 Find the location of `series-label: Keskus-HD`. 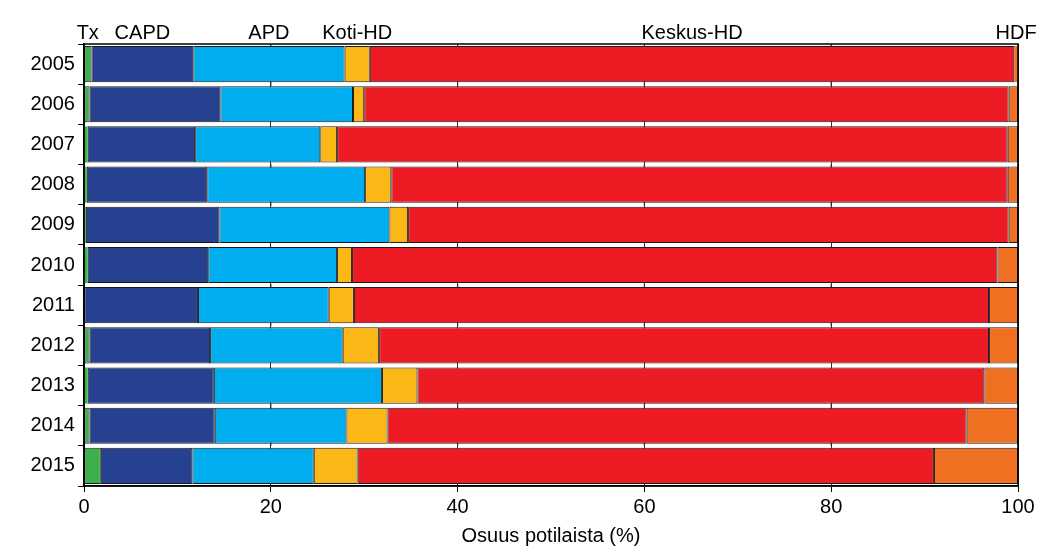

series-label: Keskus-HD is located at coordinates (692, 31).